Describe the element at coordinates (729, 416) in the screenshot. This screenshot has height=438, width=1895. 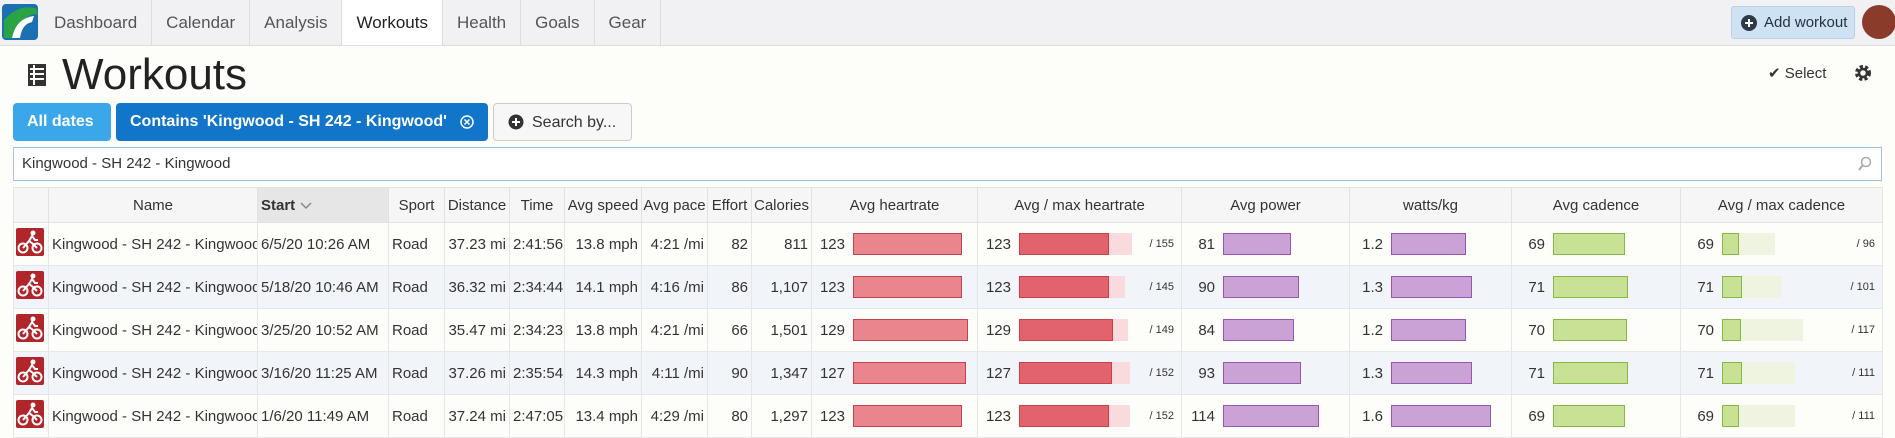
I see `effort-cell: 80` at that location.